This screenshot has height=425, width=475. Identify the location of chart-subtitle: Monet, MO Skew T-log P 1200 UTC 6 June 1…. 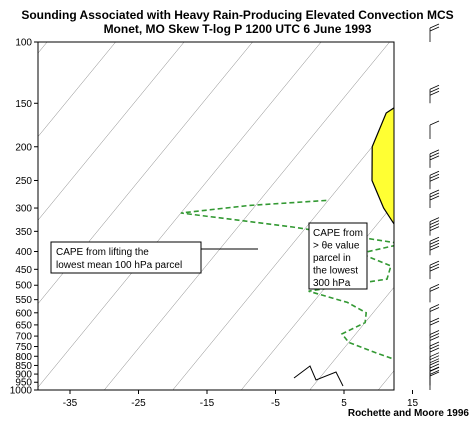
(237, 29).